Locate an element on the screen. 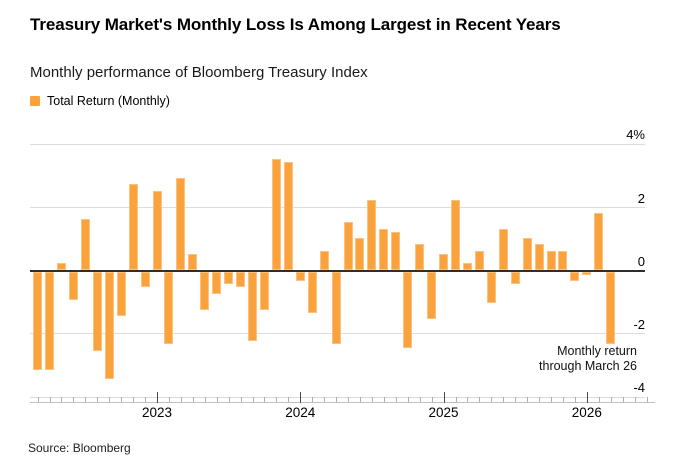 This screenshot has height=470, width=676. legend: Total Return (Monthly) is located at coordinates (100, 101).